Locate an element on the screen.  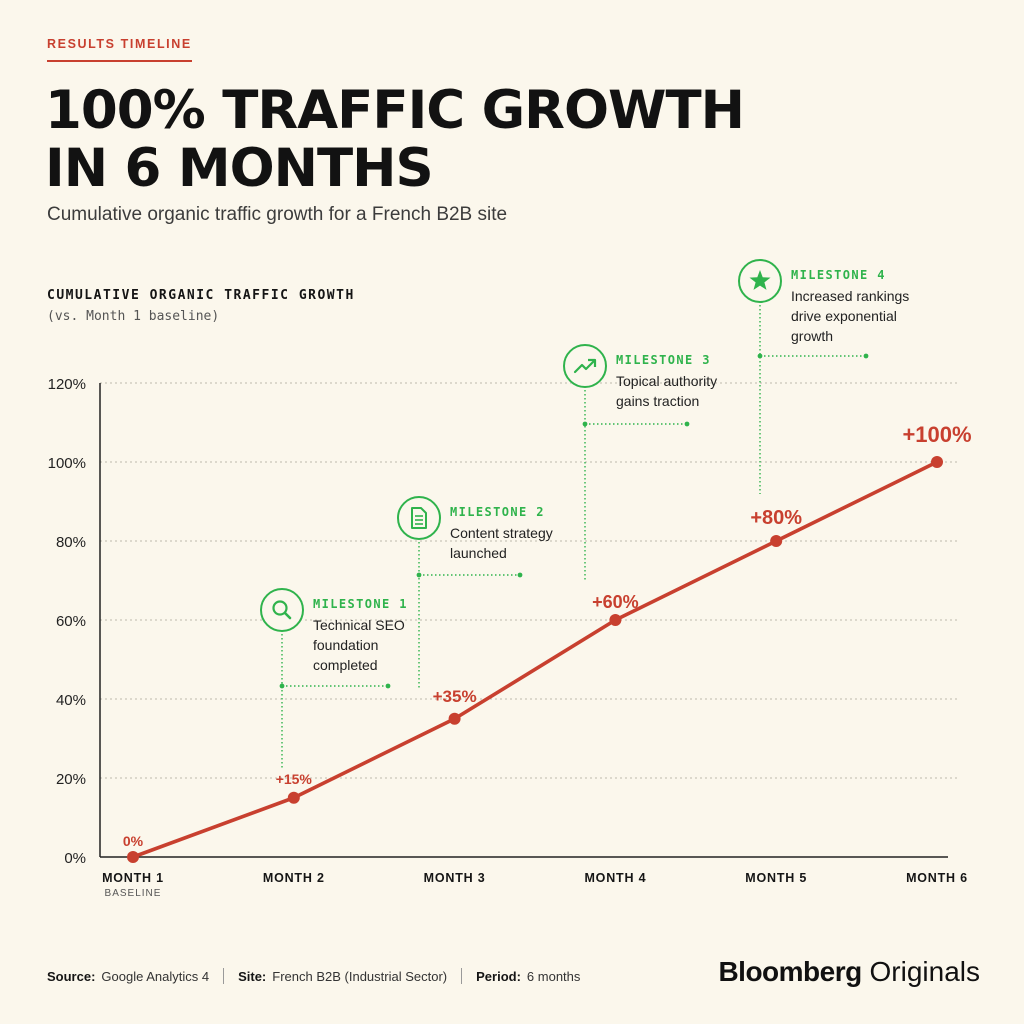
kicker-rule is located at coordinates (119, 61).